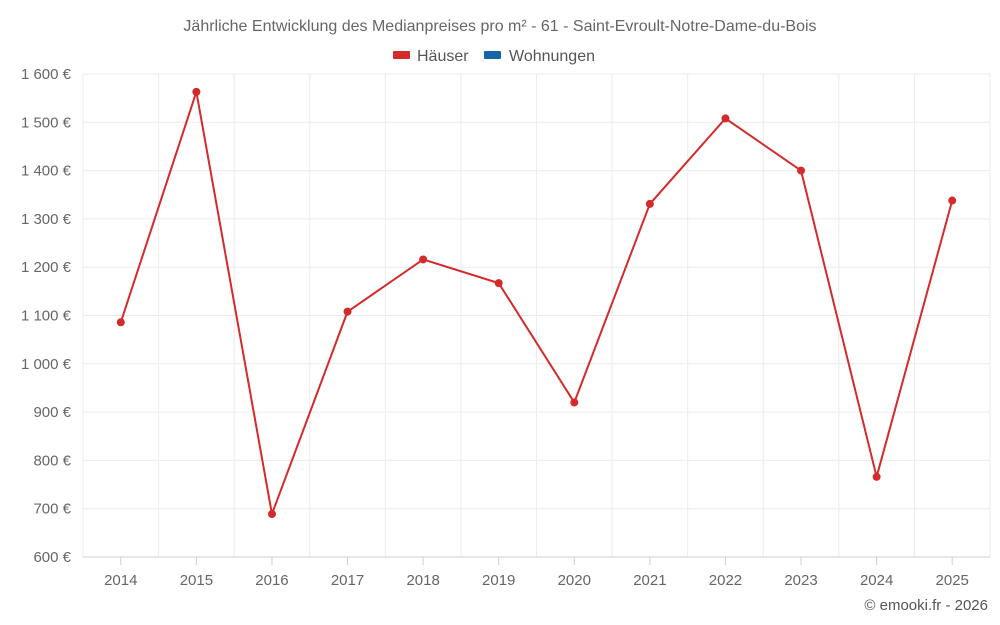 The width and height of the screenshot is (1000, 625). I want to click on legend: Häuser Wohnungen, so click(494, 56).